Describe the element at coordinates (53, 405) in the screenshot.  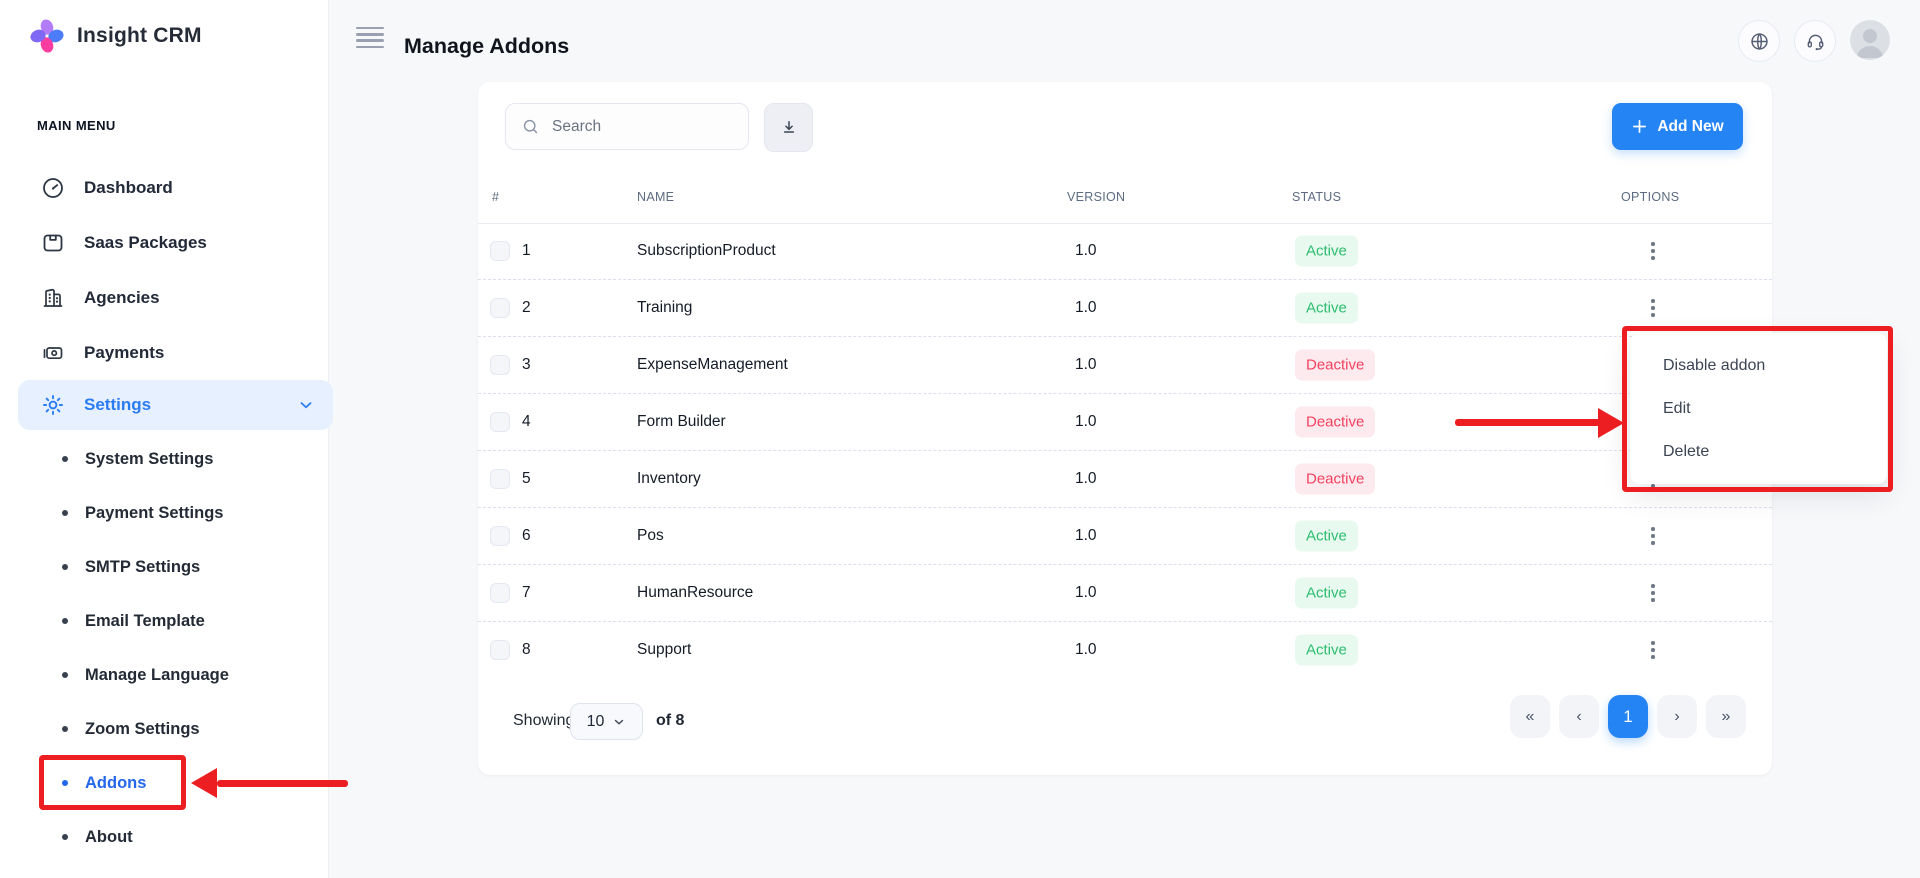
I see `gear-icon` at that location.